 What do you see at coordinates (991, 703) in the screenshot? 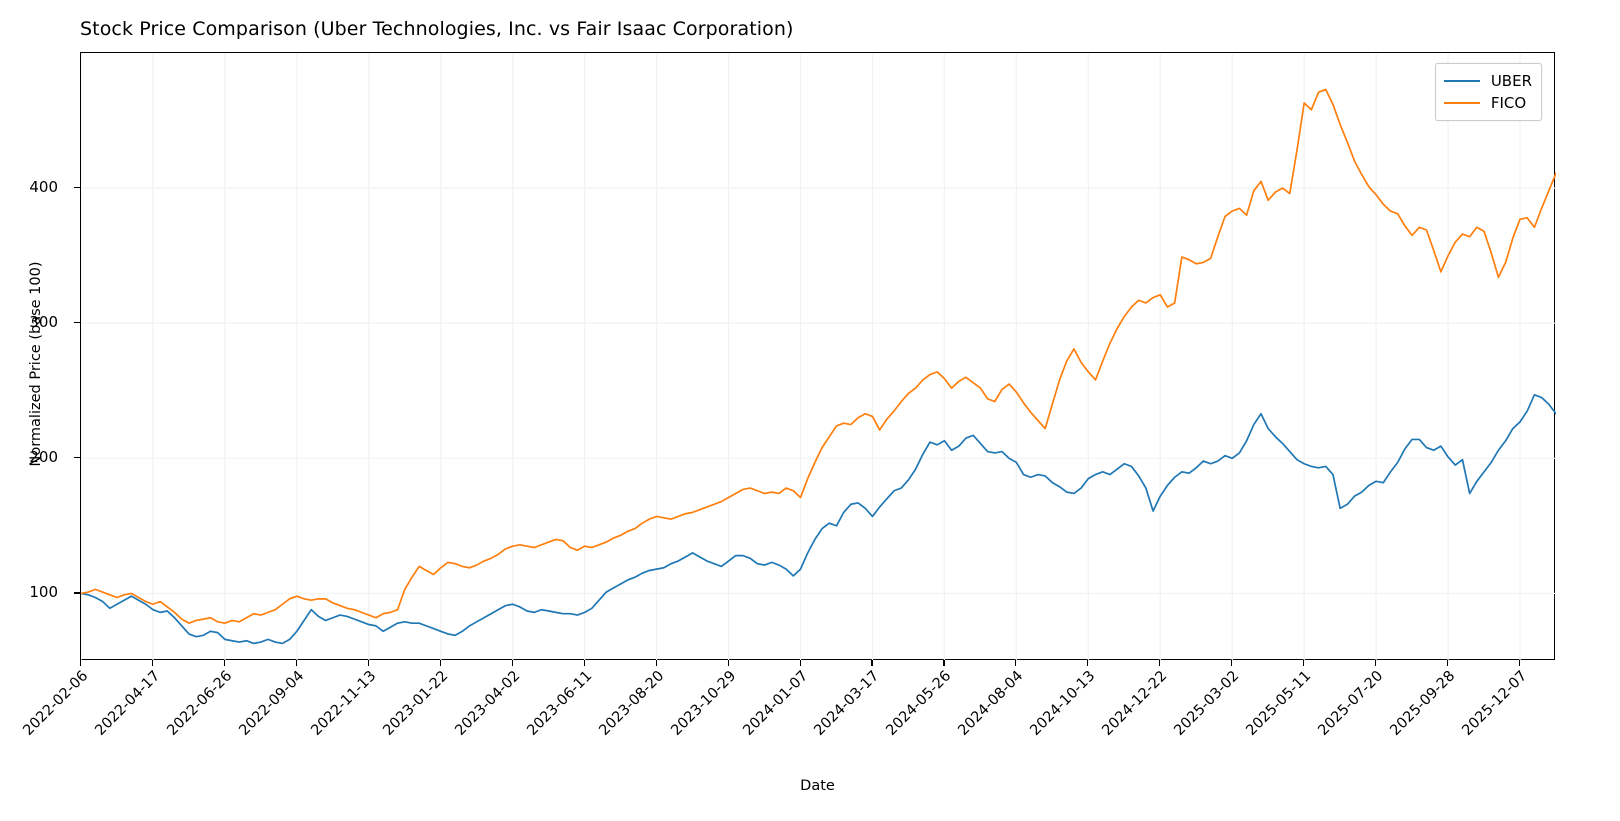
I see `x-tick-label: 2024-08-04` at bounding box center [991, 703].